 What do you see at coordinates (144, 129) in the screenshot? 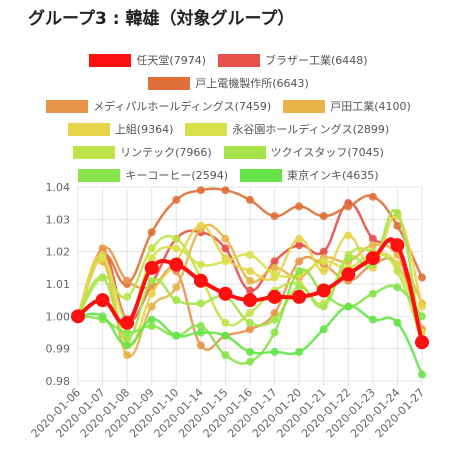
I see `legend-label: 上組(9364)` at bounding box center [144, 129].